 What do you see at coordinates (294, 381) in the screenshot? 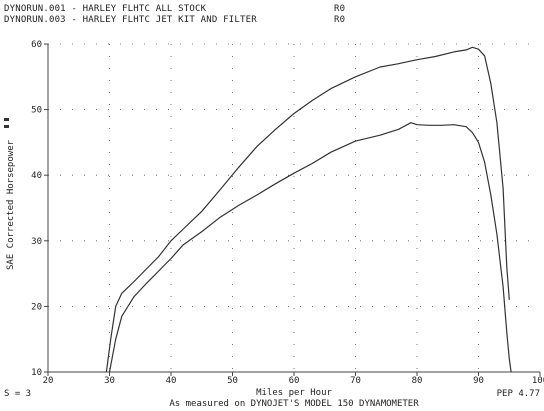
I see `x-tick-label: 60` at bounding box center [294, 381].